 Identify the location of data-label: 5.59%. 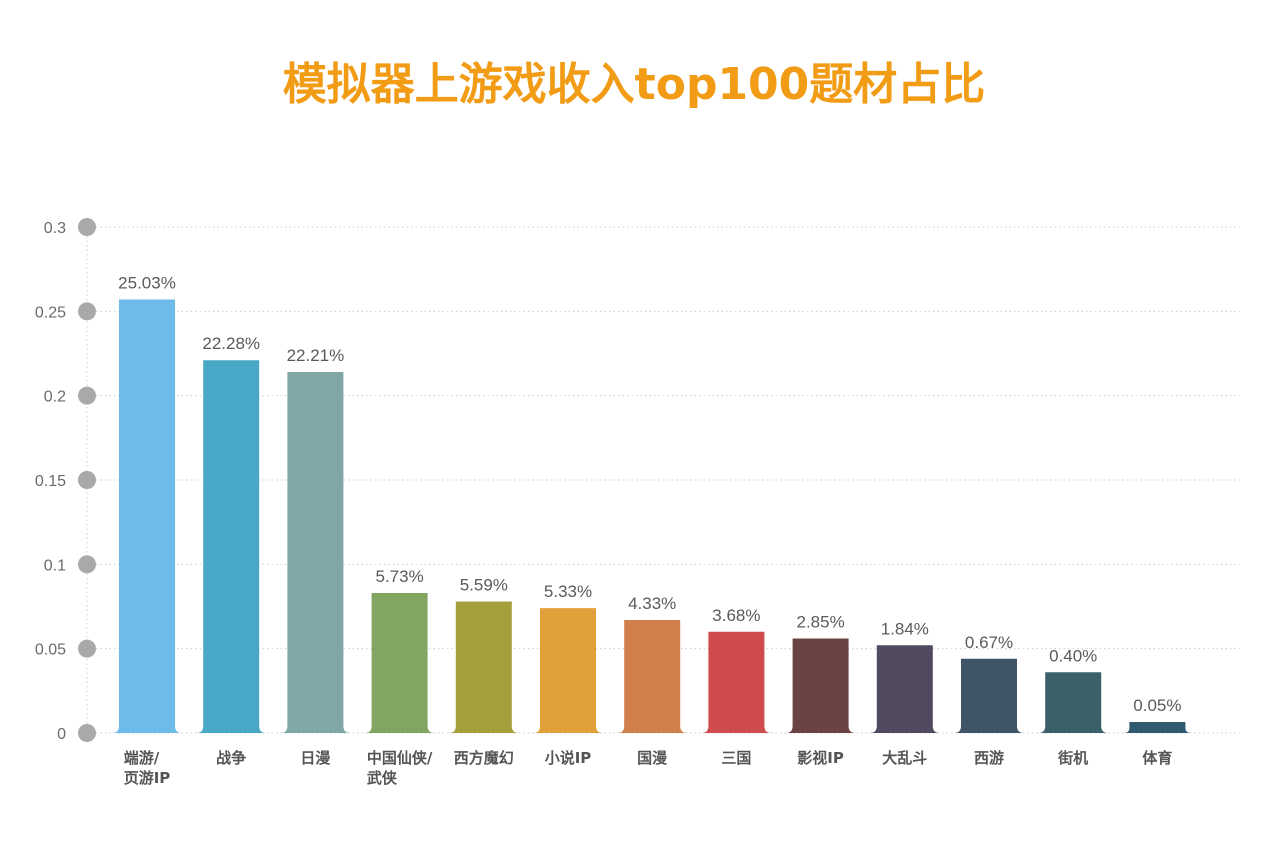
(484, 584).